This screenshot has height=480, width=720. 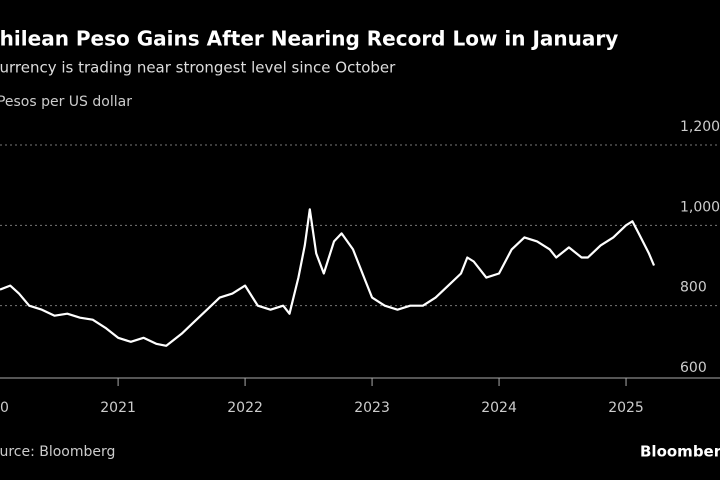 I want to click on y-tick-label: 600, so click(x=693, y=368).